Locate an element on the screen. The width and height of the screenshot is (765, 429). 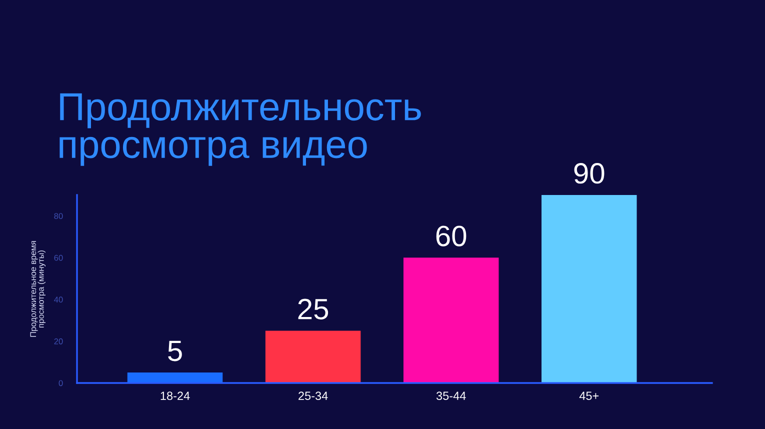
x-tick-label: 18-24 is located at coordinates (175, 396).